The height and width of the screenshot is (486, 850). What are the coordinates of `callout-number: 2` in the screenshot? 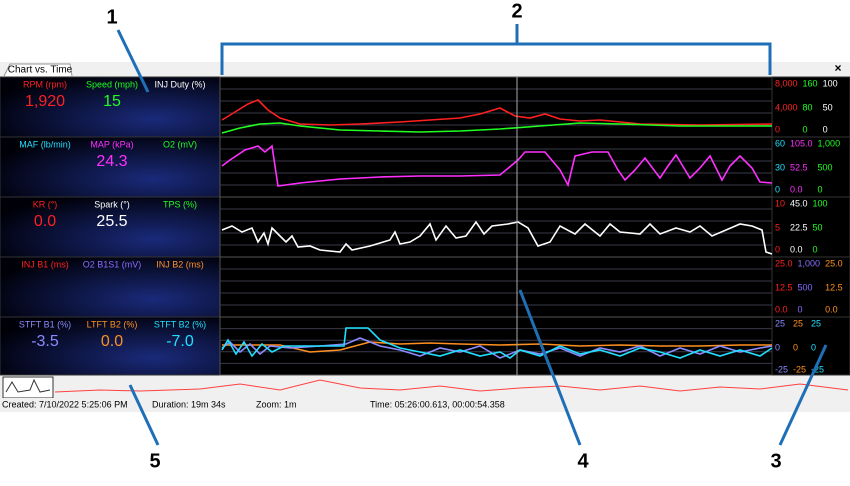 It's located at (516, 11).